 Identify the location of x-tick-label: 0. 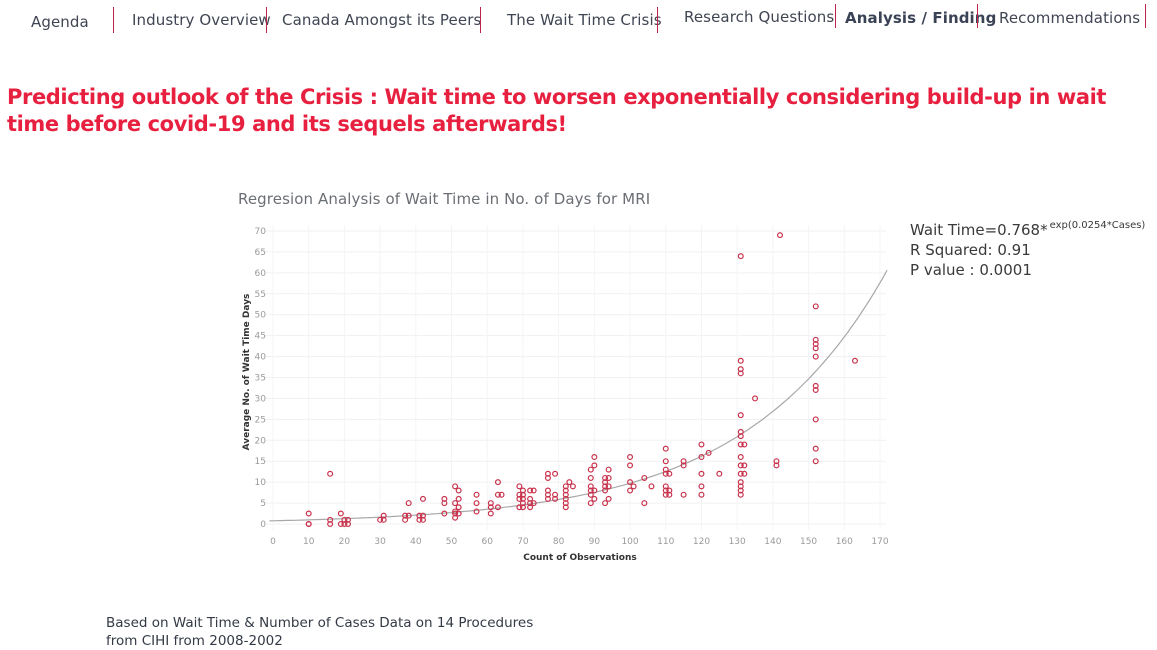
(273, 542).